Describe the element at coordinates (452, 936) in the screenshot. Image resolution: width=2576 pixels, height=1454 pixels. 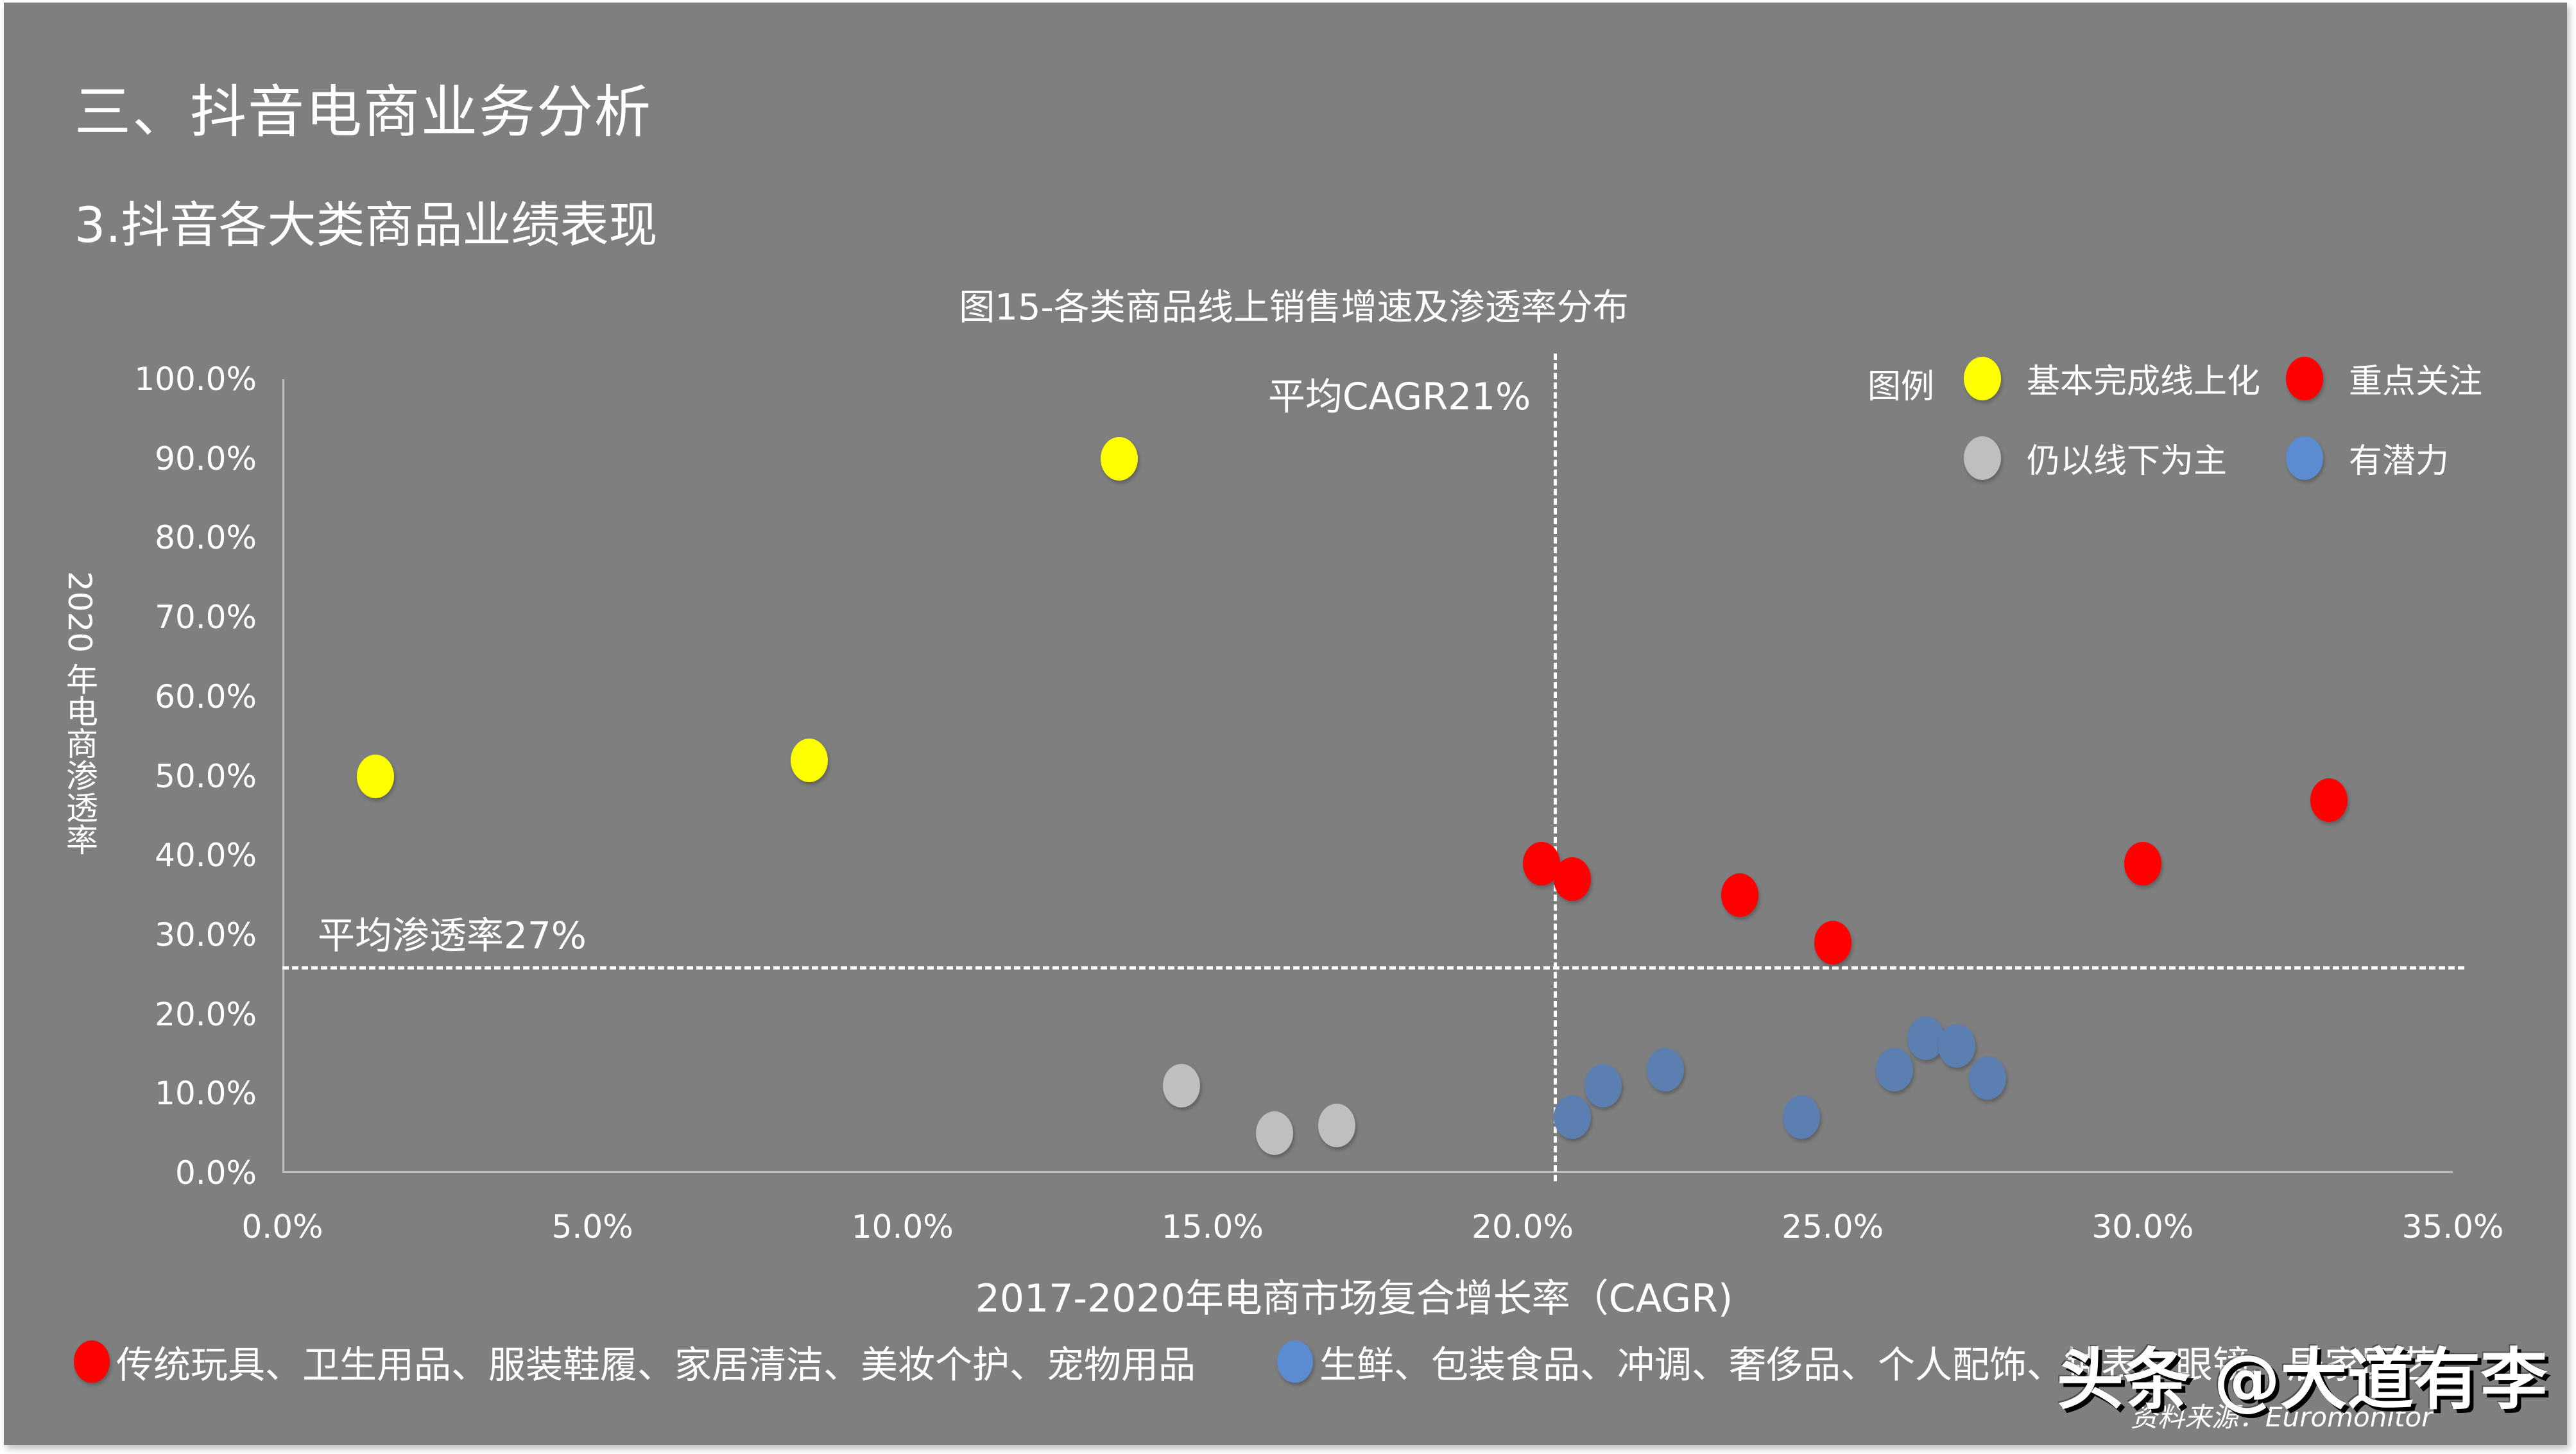
I see `avg-penetration-label: 平均渗透率27%` at that location.